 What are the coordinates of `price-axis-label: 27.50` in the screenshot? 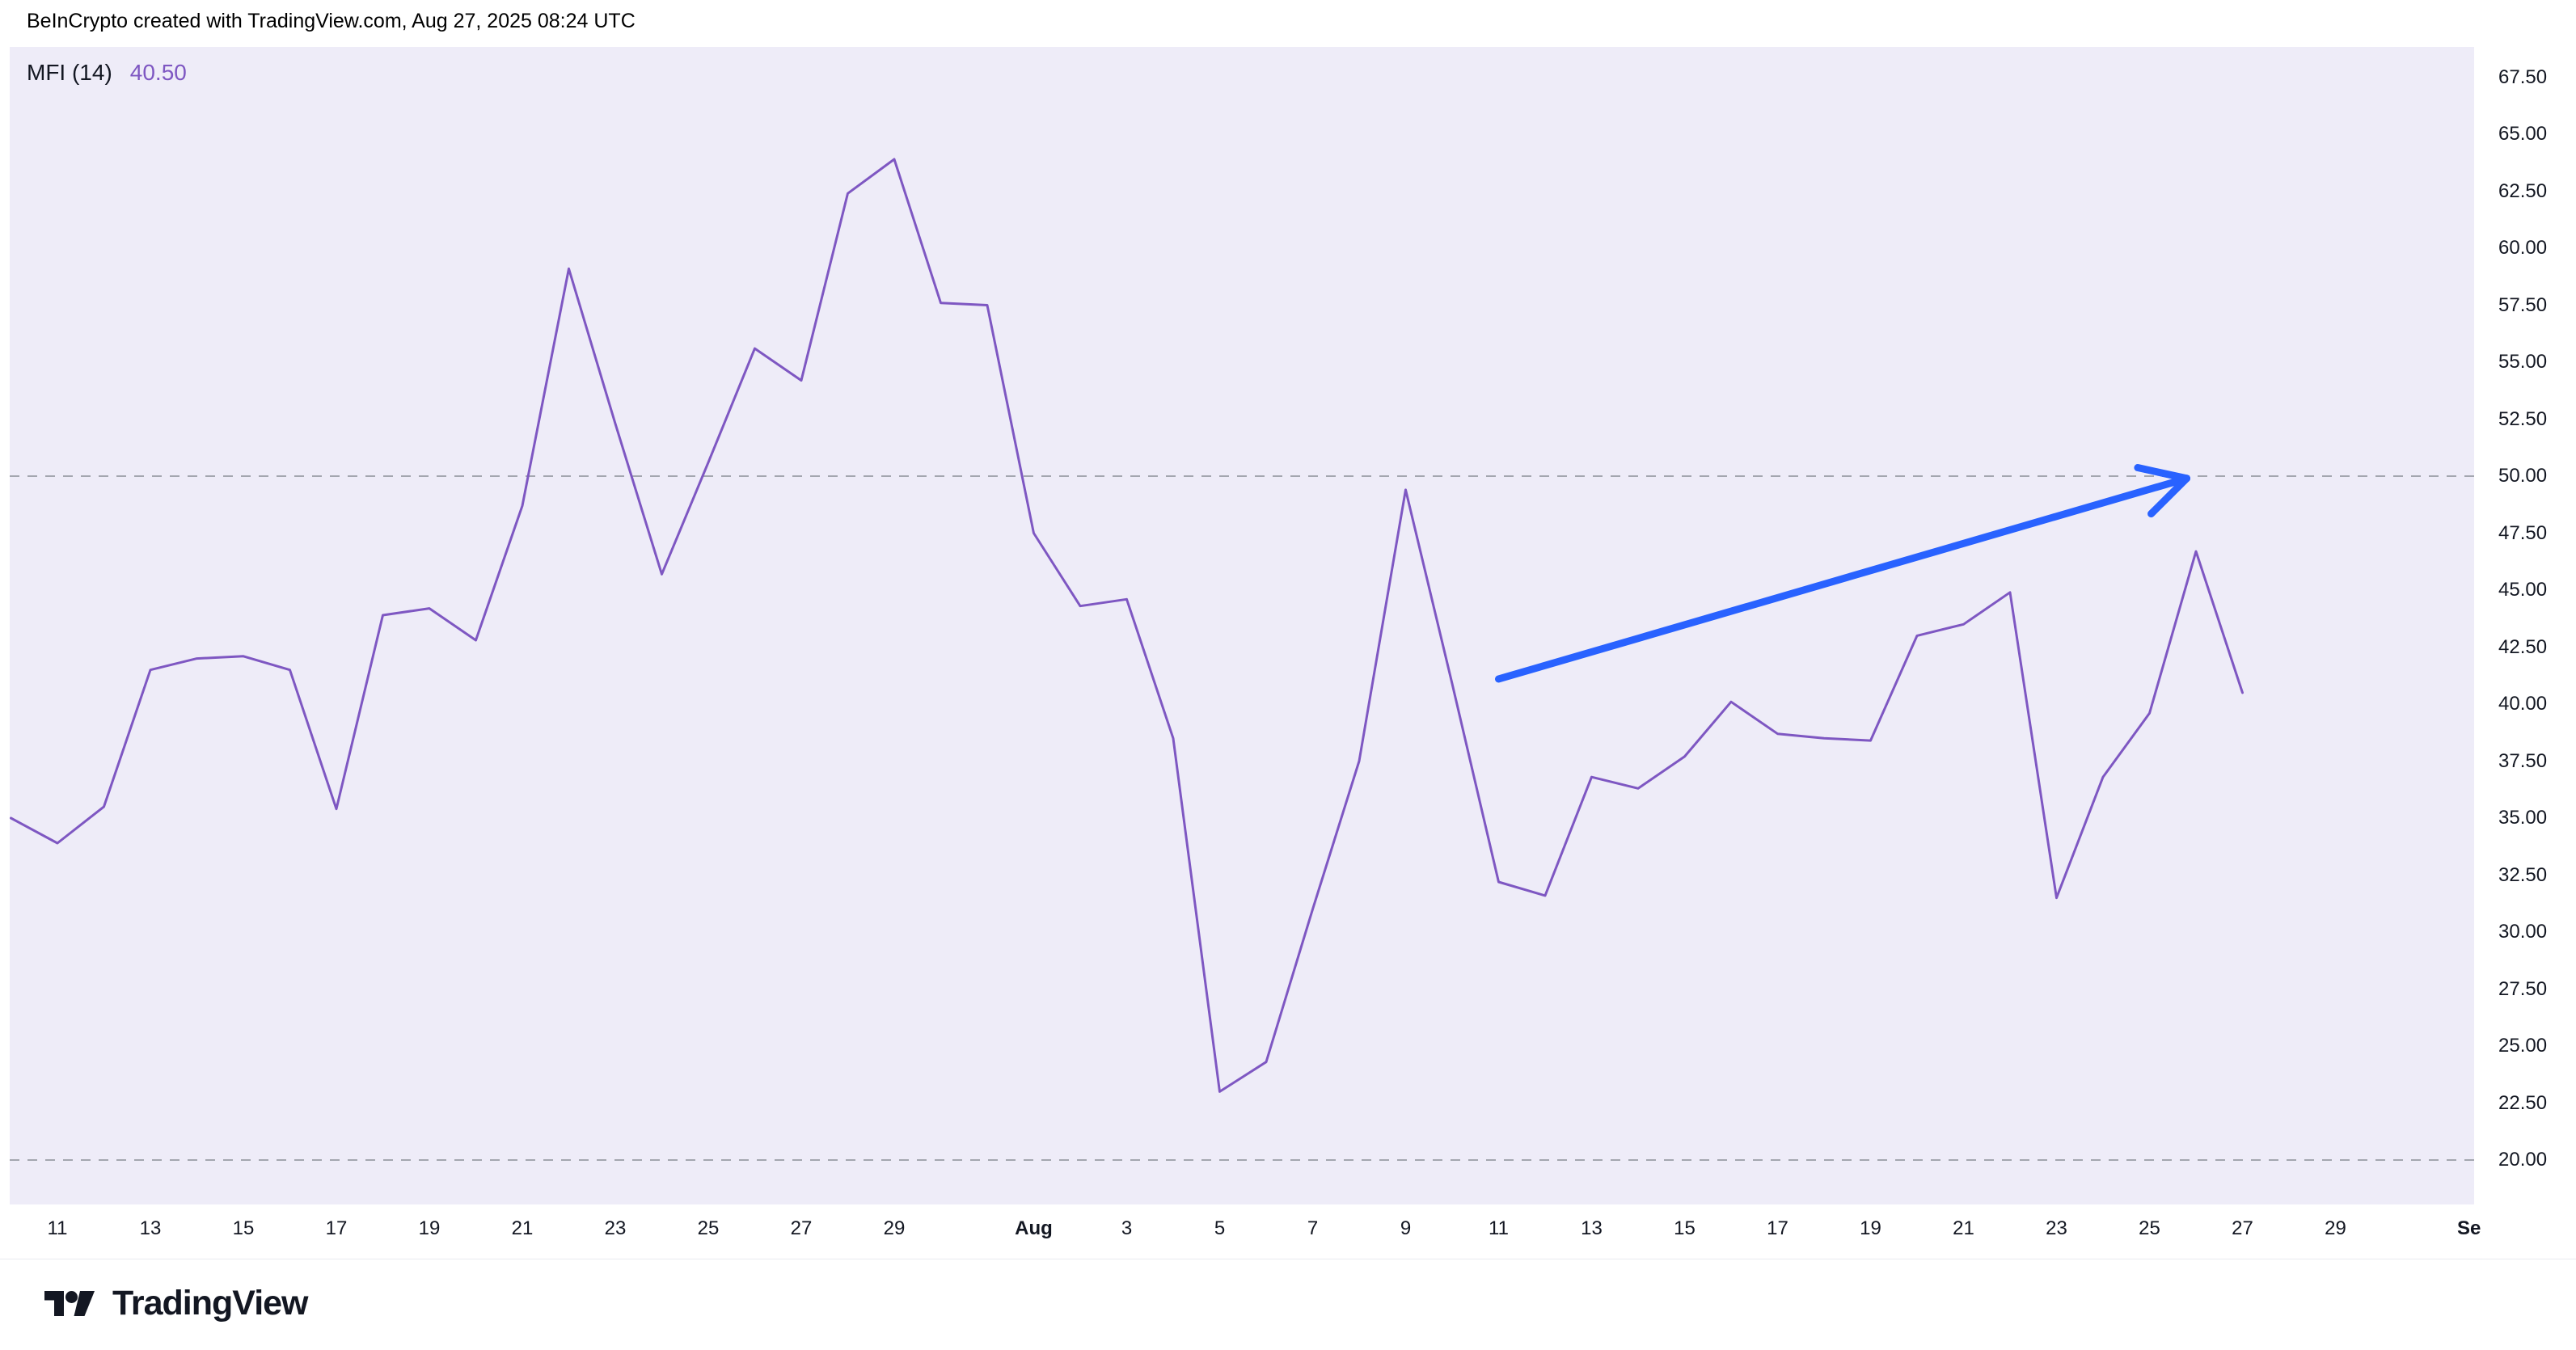 It's located at (2523, 988).